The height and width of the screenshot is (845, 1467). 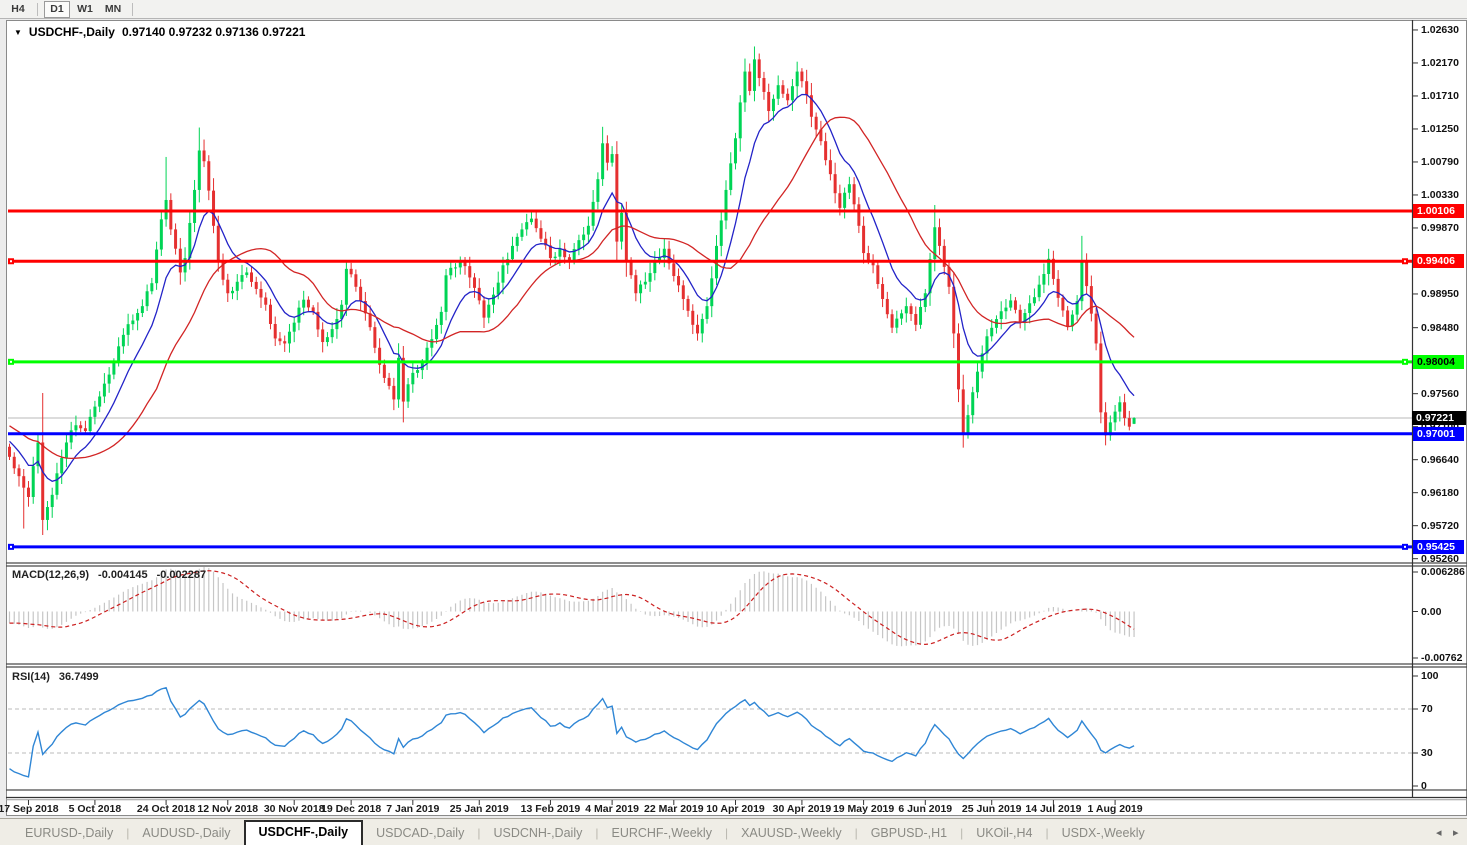 What do you see at coordinates (186, 833) in the screenshot?
I see `tab-audusd-daily: AUDUSD-,Daily` at bounding box center [186, 833].